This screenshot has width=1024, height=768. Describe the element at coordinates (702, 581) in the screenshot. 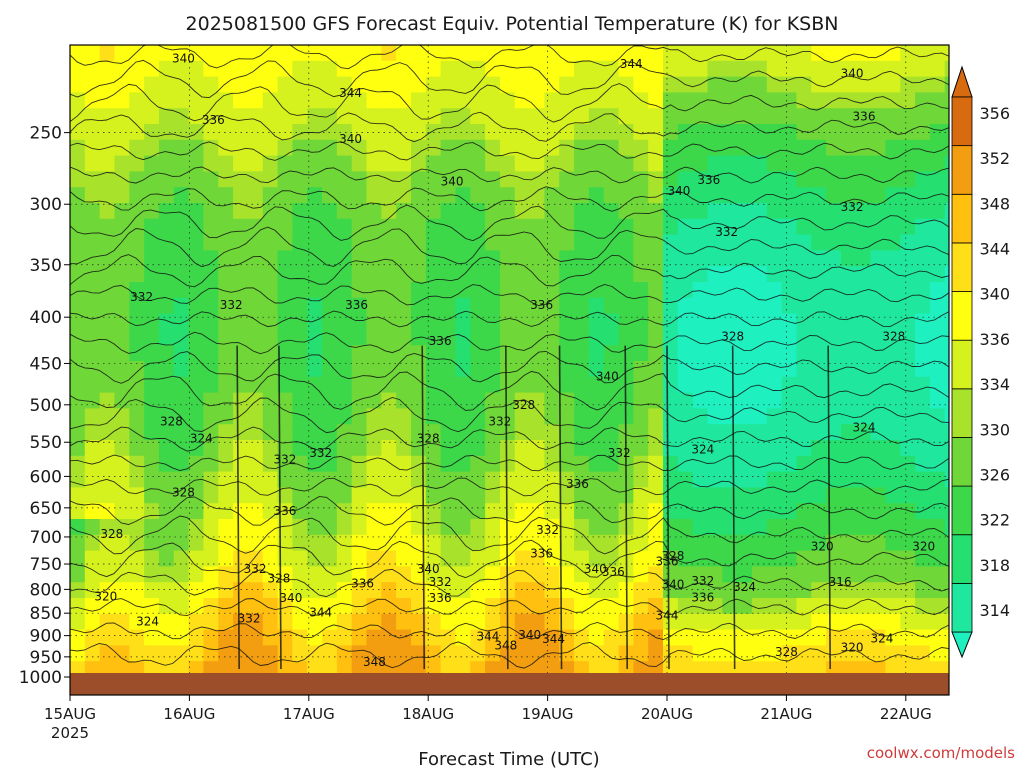

I see `contour-label: 332` at that location.